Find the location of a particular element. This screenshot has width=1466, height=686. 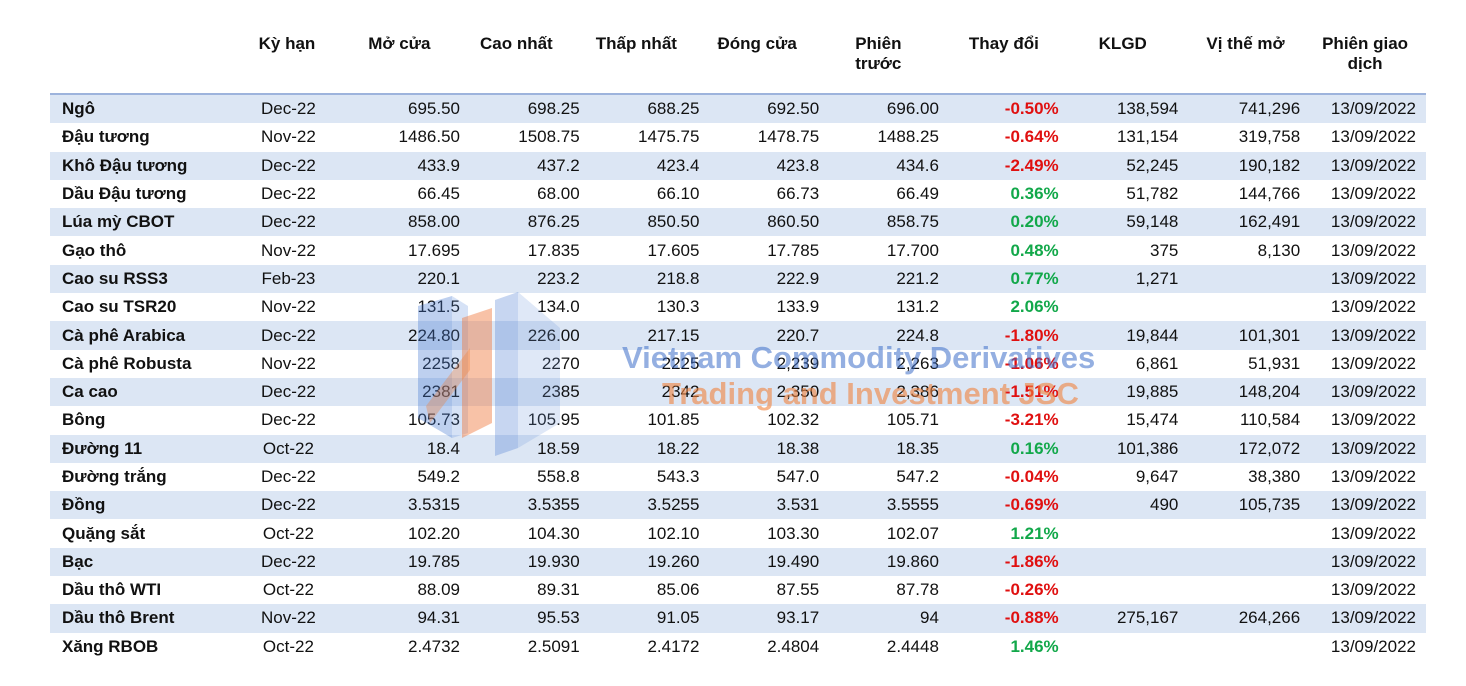

previous-session-price-cell: 66.49 is located at coordinates (917, 194).